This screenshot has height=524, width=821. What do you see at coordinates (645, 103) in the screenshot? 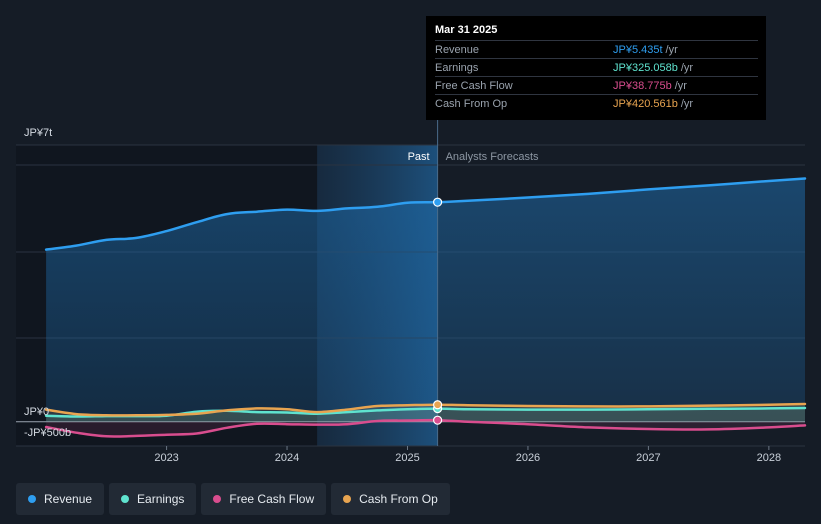
I see `tooltip-value: JP¥420.561b` at bounding box center [645, 103].